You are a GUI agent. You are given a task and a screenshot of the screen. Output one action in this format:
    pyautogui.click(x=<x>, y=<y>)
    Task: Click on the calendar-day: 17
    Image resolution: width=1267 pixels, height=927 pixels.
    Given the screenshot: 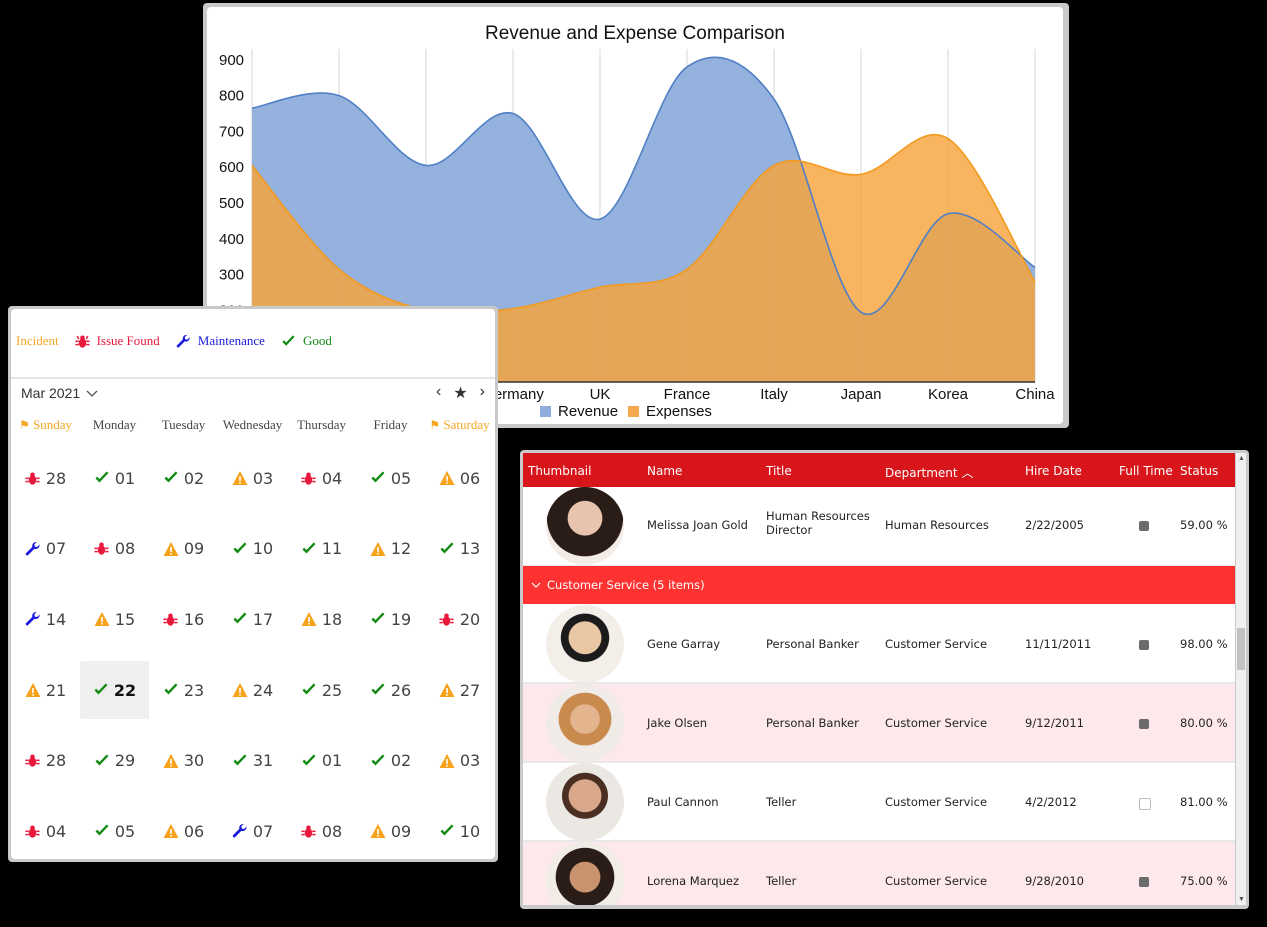 What is the action you would take?
    pyautogui.click(x=252, y=619)
    